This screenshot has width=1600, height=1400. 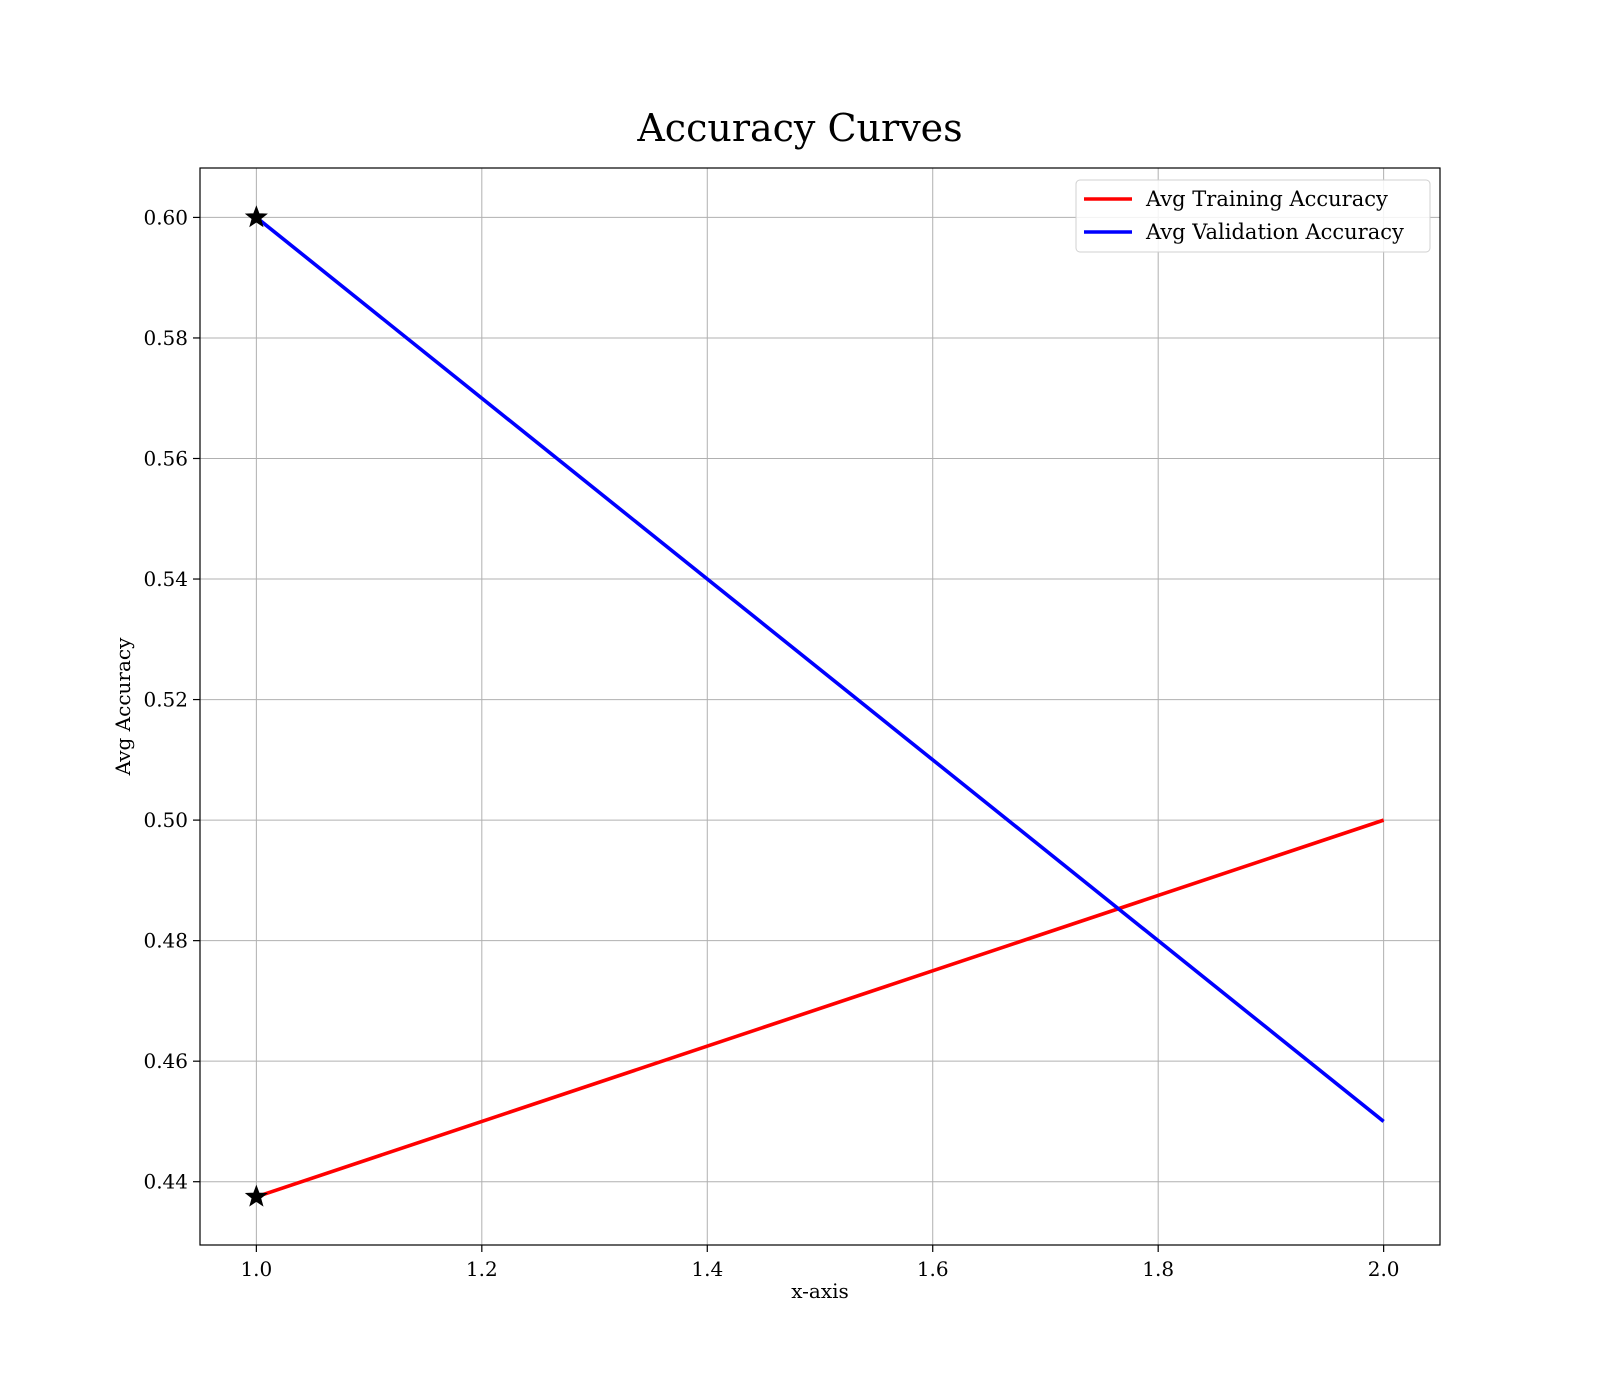 I want to click on x-tick-label: 1.2, so click(x=482, y=1269).